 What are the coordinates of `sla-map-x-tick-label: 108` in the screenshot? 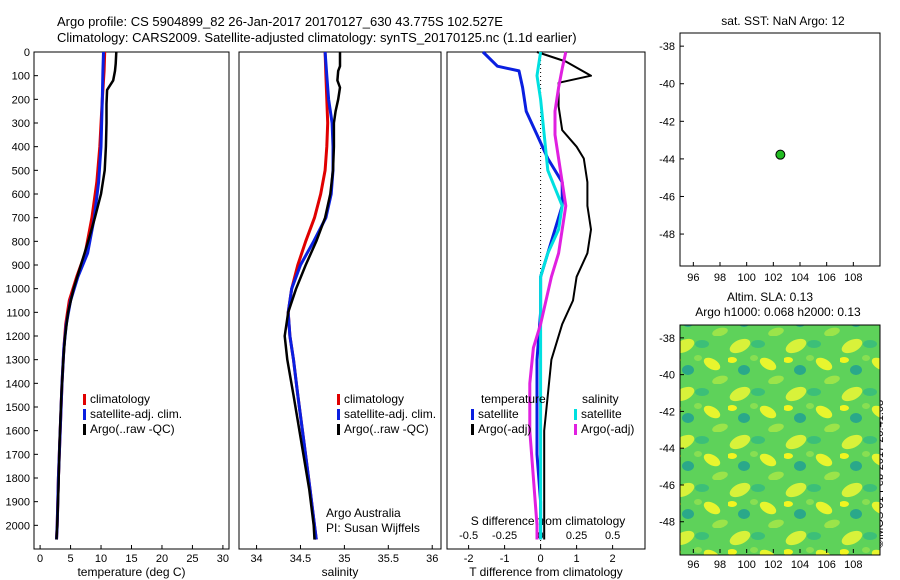 It's located at (853, 565).